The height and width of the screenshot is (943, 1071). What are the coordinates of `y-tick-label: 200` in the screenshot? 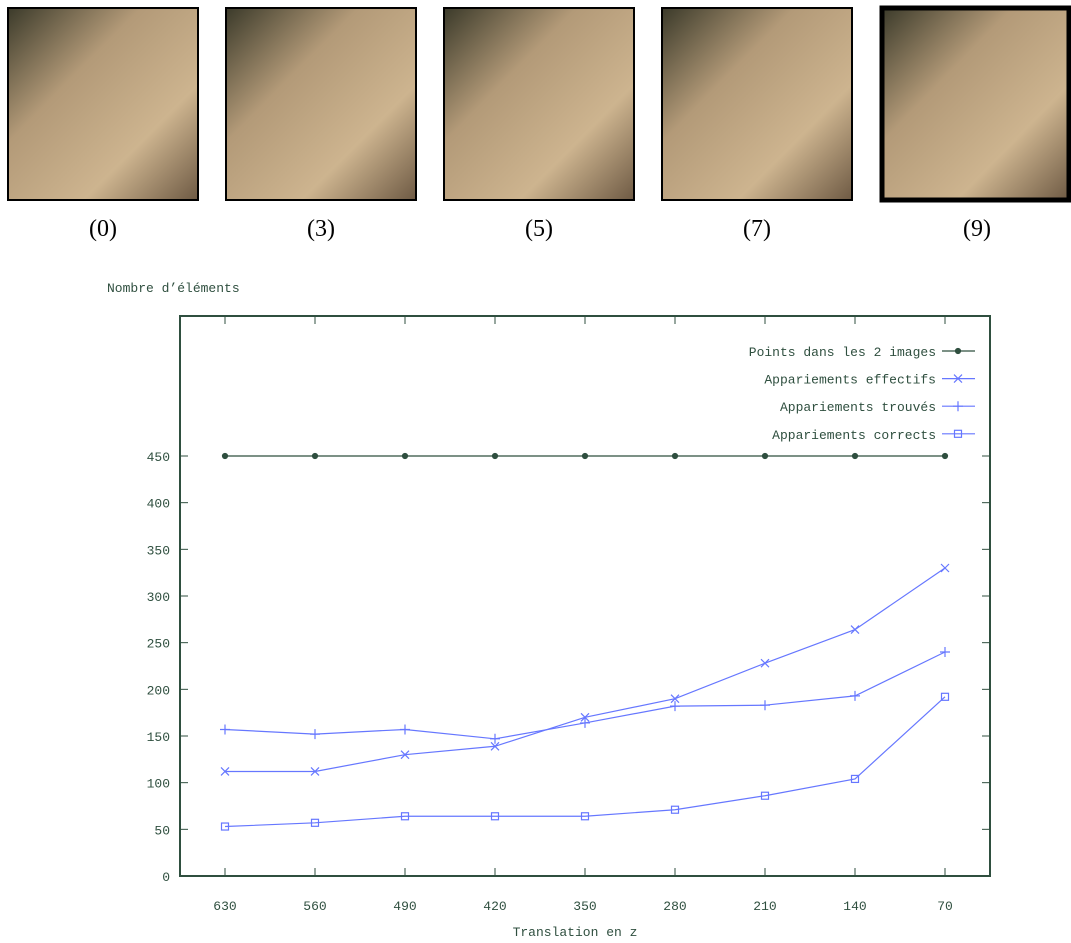 It's located at (158, 690).